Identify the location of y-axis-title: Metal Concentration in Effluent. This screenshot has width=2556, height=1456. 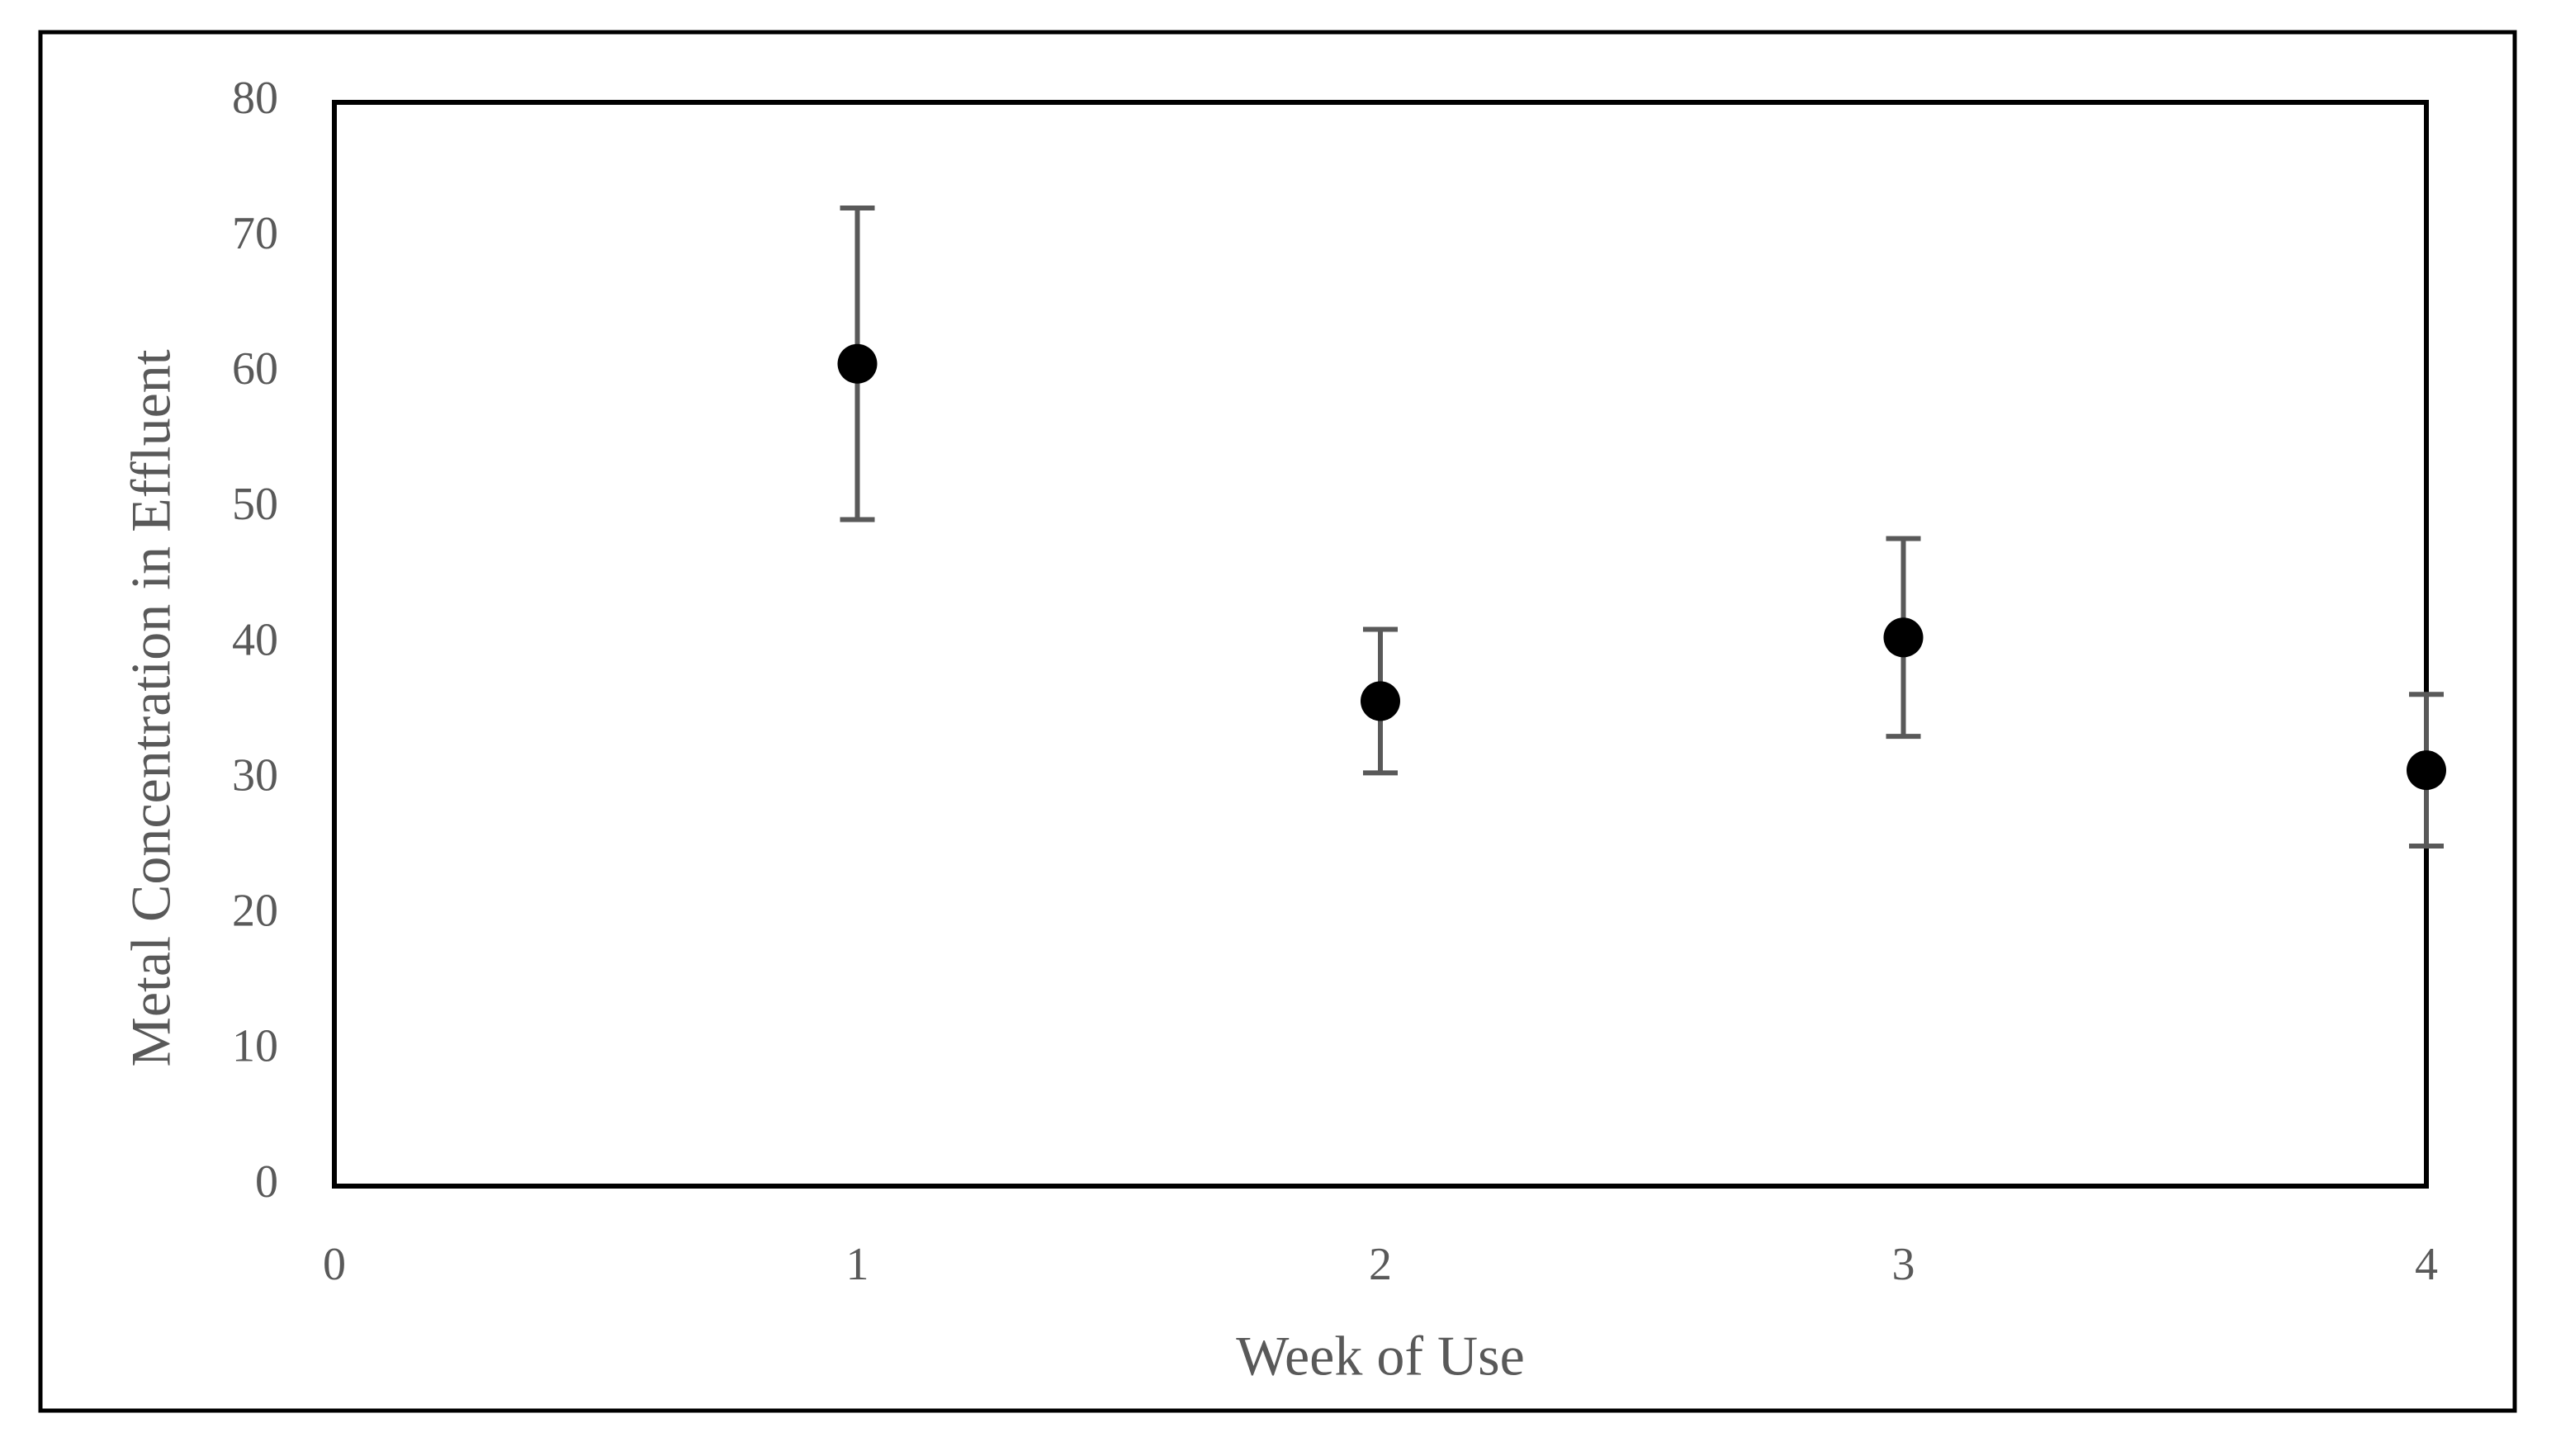
(151, 707).